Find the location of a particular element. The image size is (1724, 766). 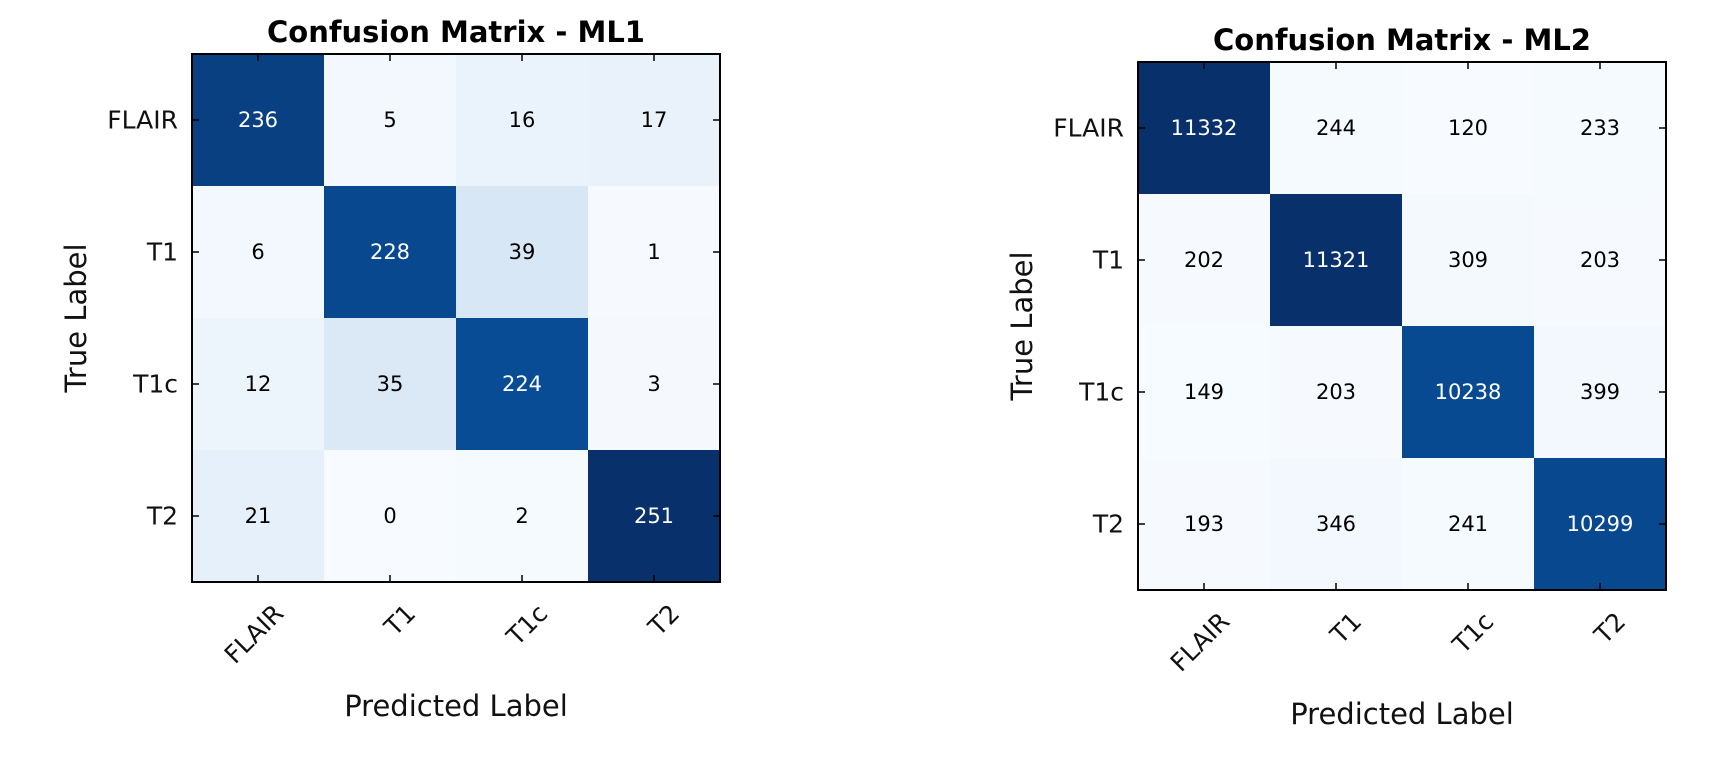

cell-value-label: 11321 is located at coordinates (1336, 260).